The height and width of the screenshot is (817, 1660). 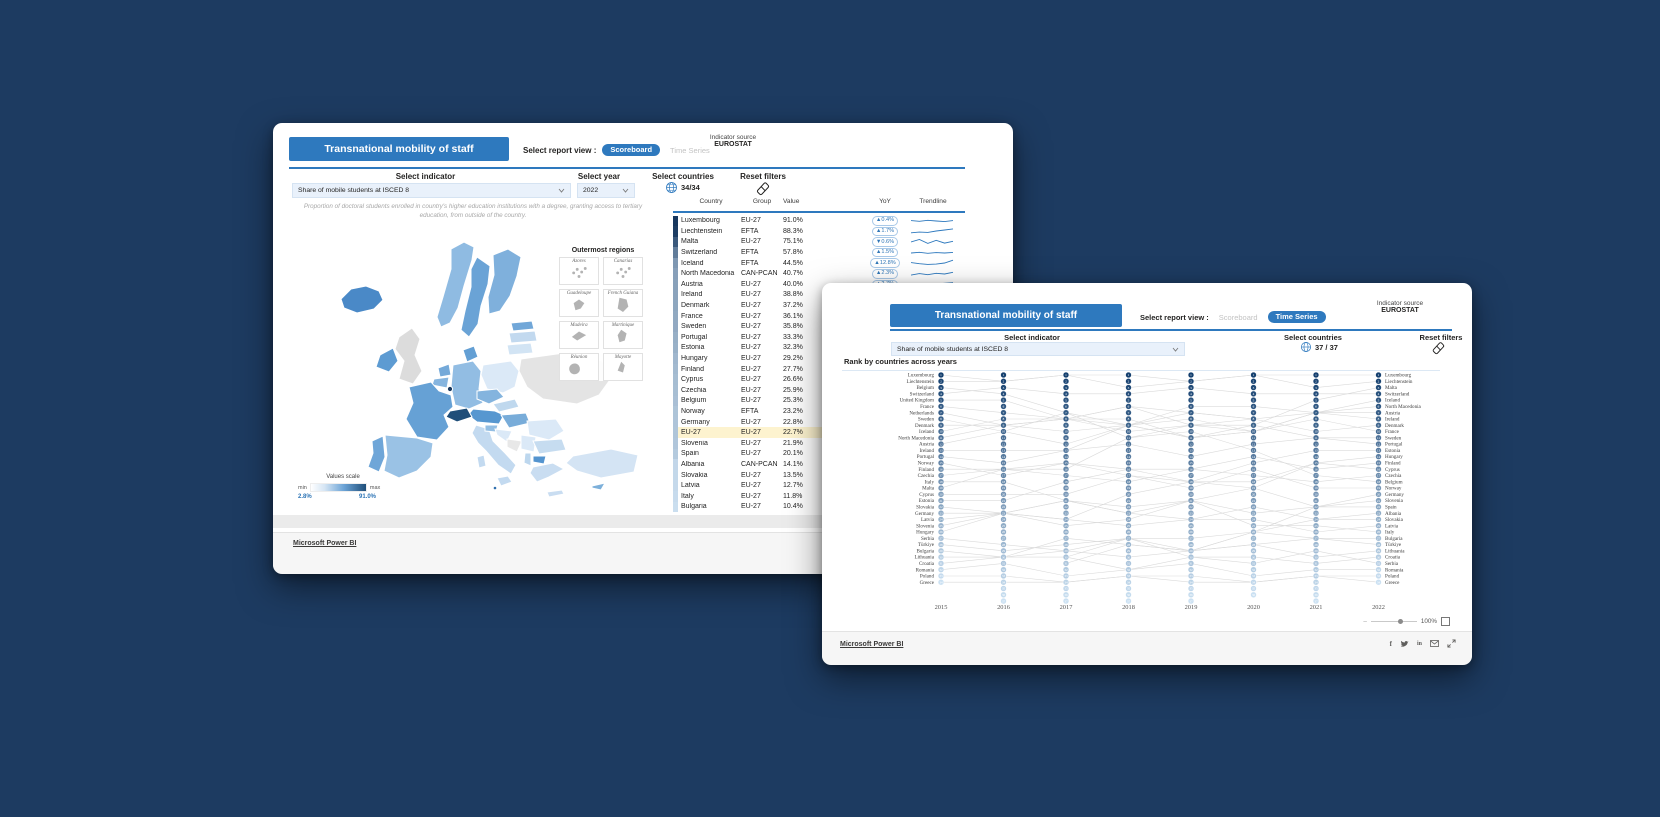 I want to click on sparkline-trend, so click(x=932, y=262).